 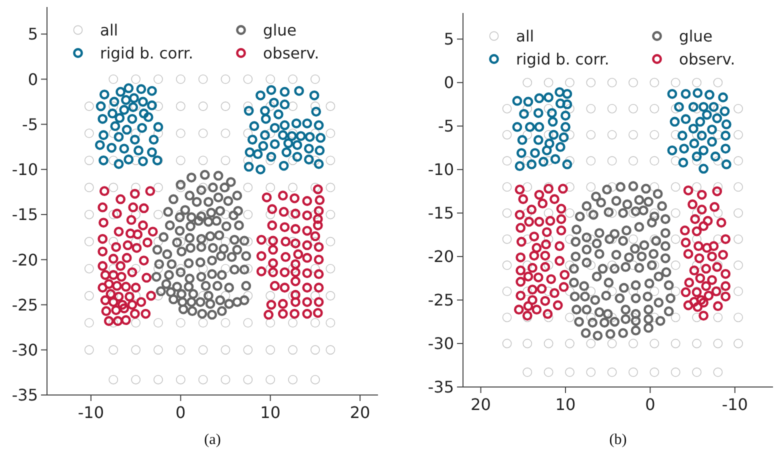 What do you see at coordinates (618, 440) in the screenshot?
I see `text: (b)` at bounding box center [618, 440].